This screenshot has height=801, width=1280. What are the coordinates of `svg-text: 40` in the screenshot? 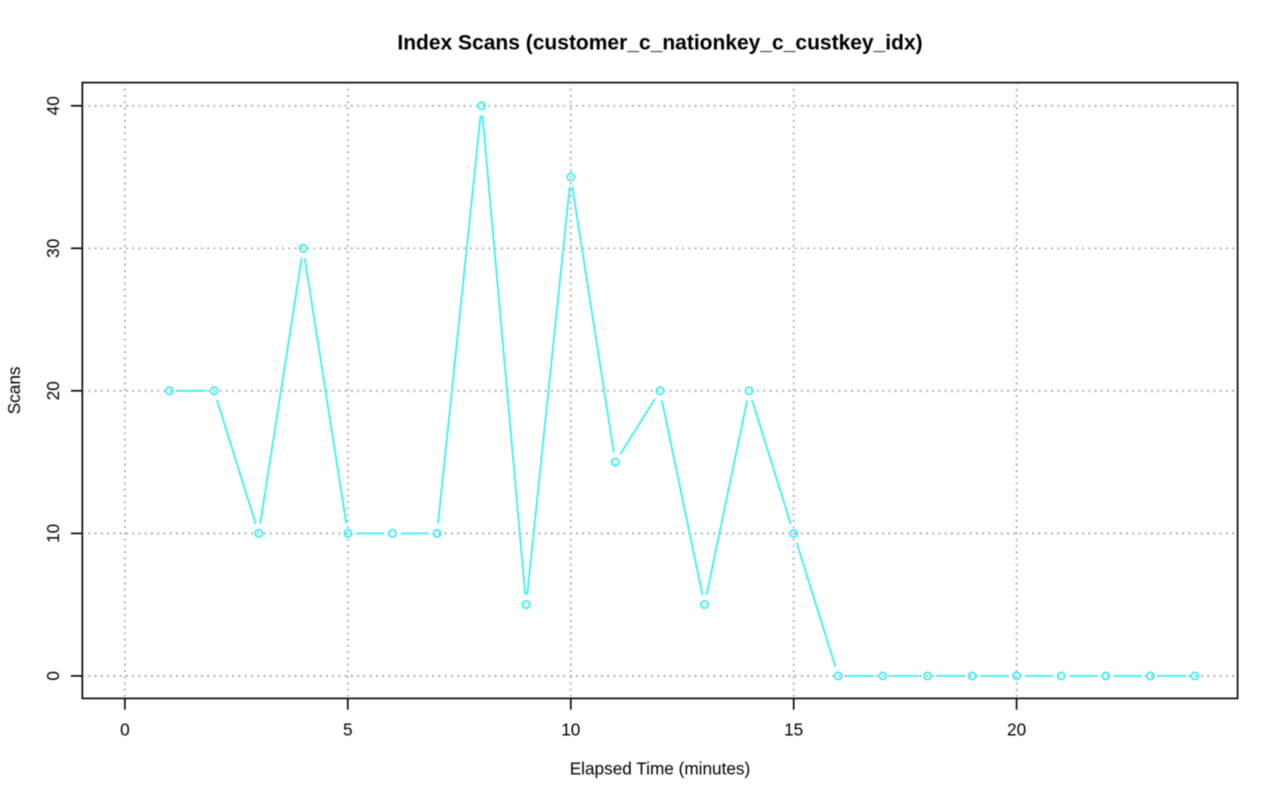 It's located at (53, 105).